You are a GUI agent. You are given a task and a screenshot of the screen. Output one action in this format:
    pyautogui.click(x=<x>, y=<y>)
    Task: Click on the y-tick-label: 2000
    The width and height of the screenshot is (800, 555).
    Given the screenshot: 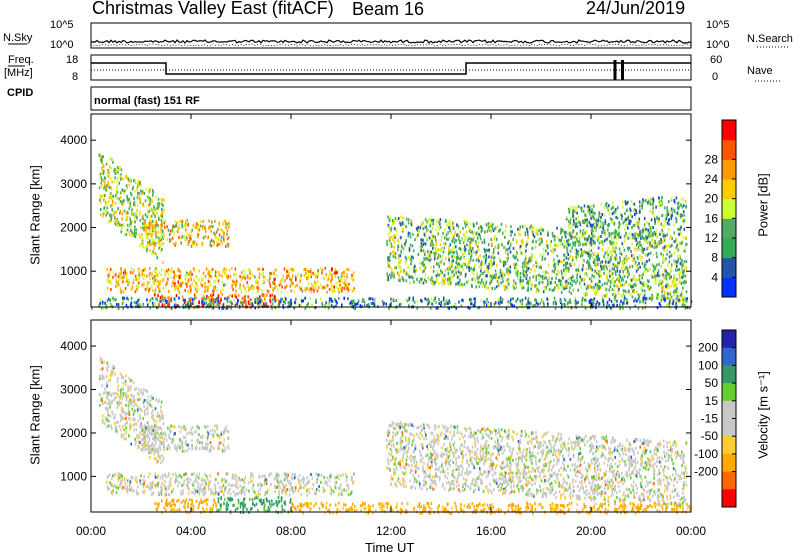 What is the action you would take?
    pyautogui.click(x=73, y=228)
    